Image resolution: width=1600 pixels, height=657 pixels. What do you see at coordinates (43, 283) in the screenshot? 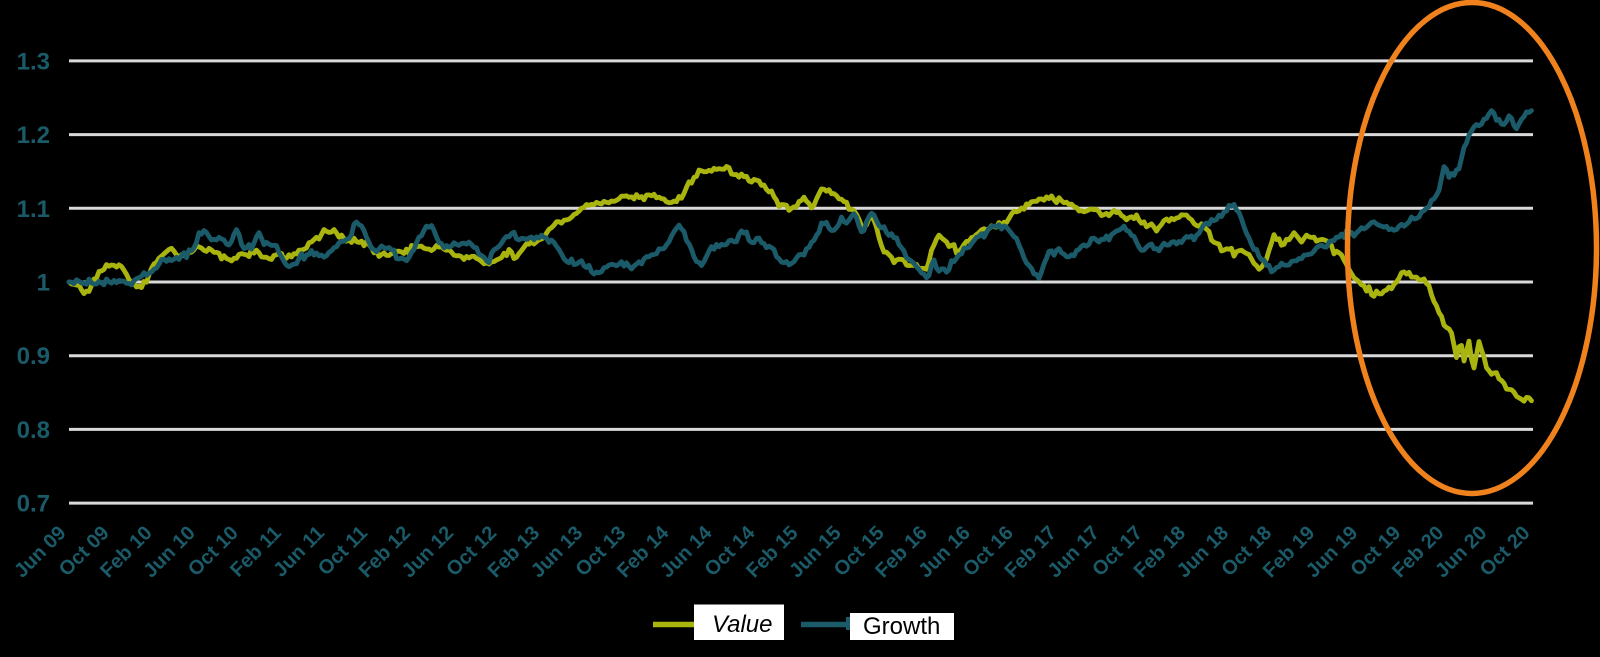
I see `svg-text: 1` at bounding box center [43, 283].